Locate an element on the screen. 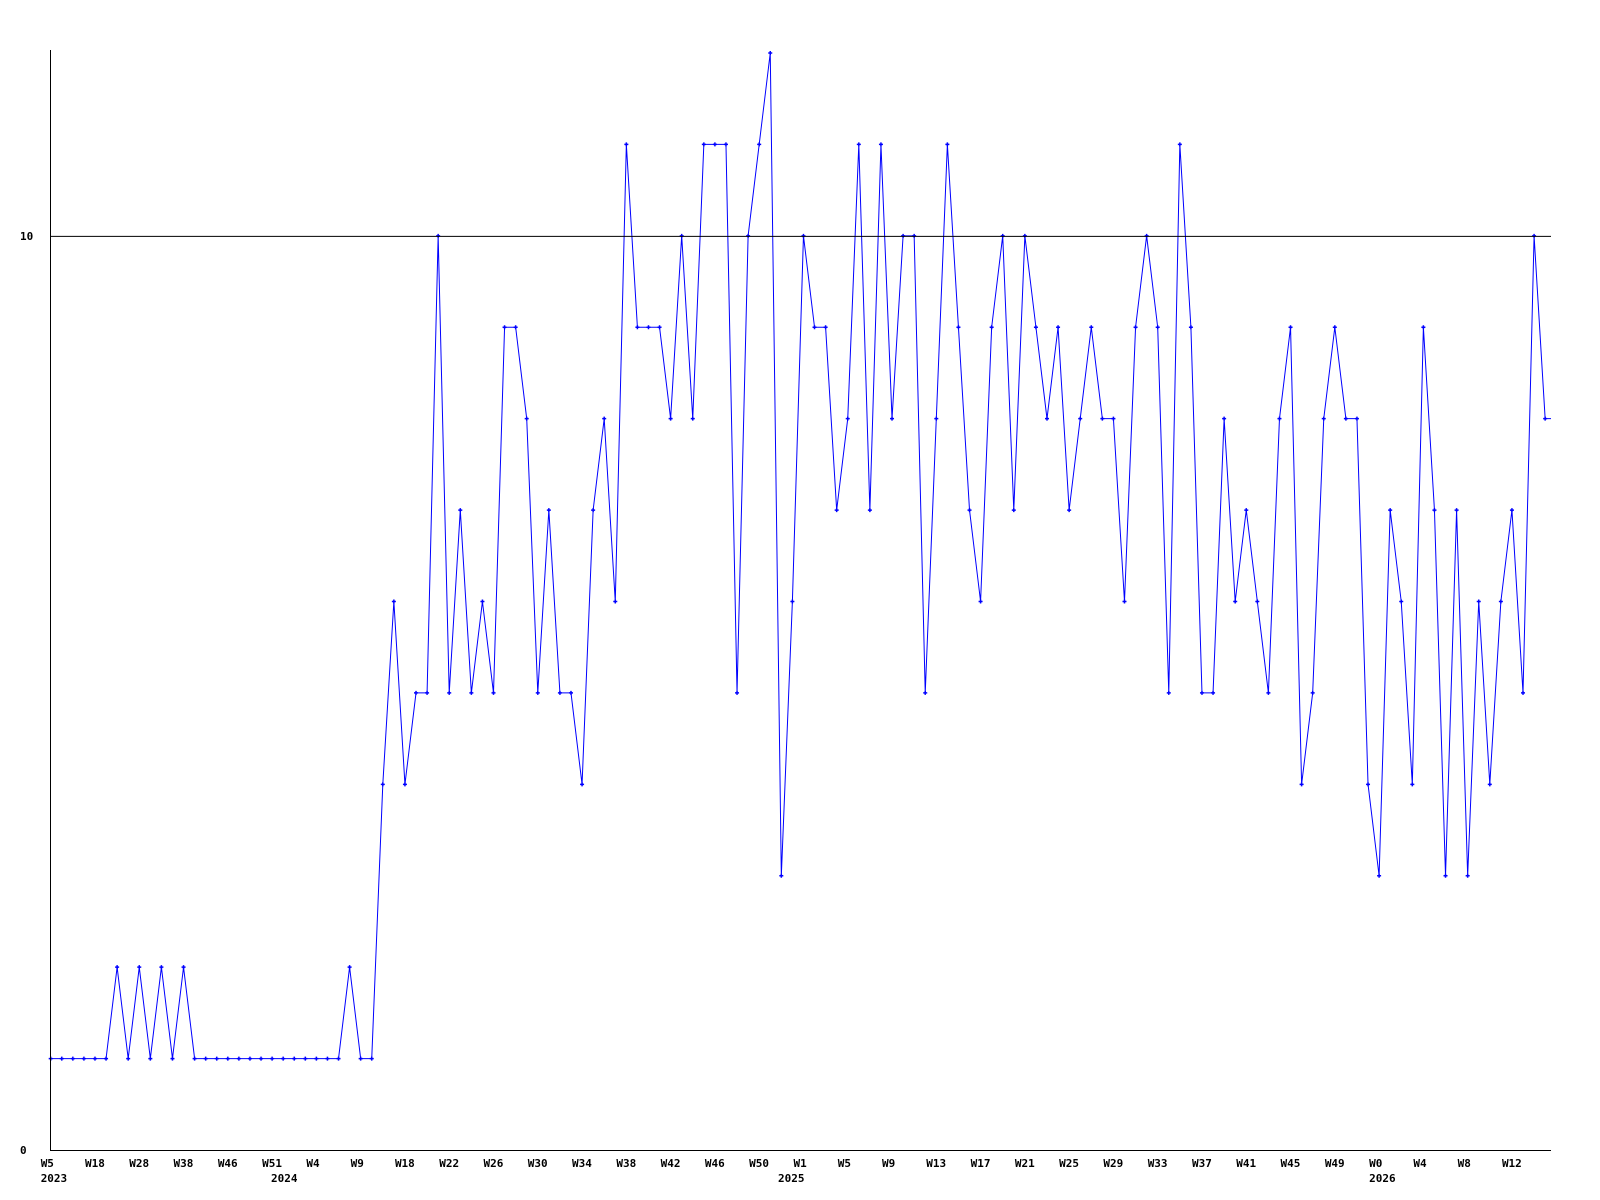 The width and height of the screenshot is (1600, 1200). x-tick-label: W25 is located at coordinates (1069, 1163).